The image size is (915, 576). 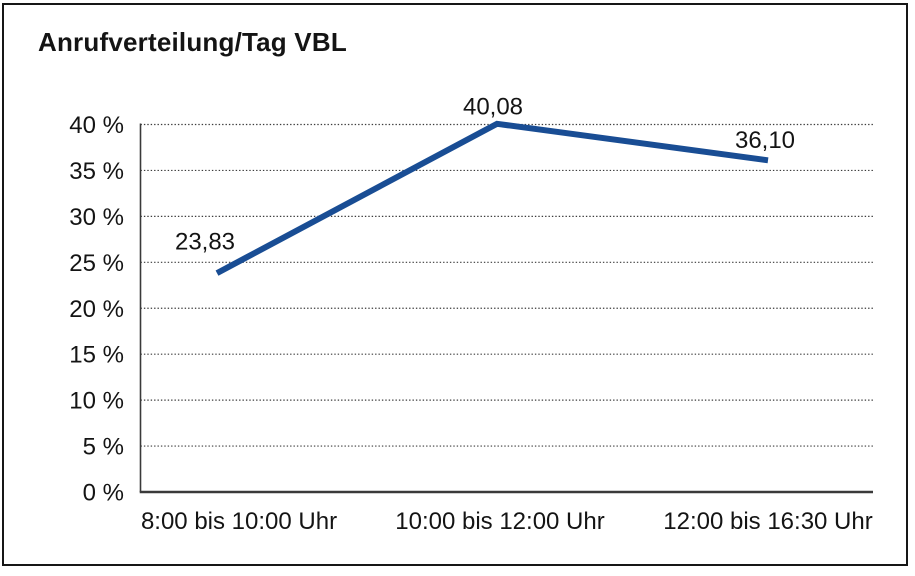 I want to click on data-point-label: 23,83, so click(x=205, y=242).